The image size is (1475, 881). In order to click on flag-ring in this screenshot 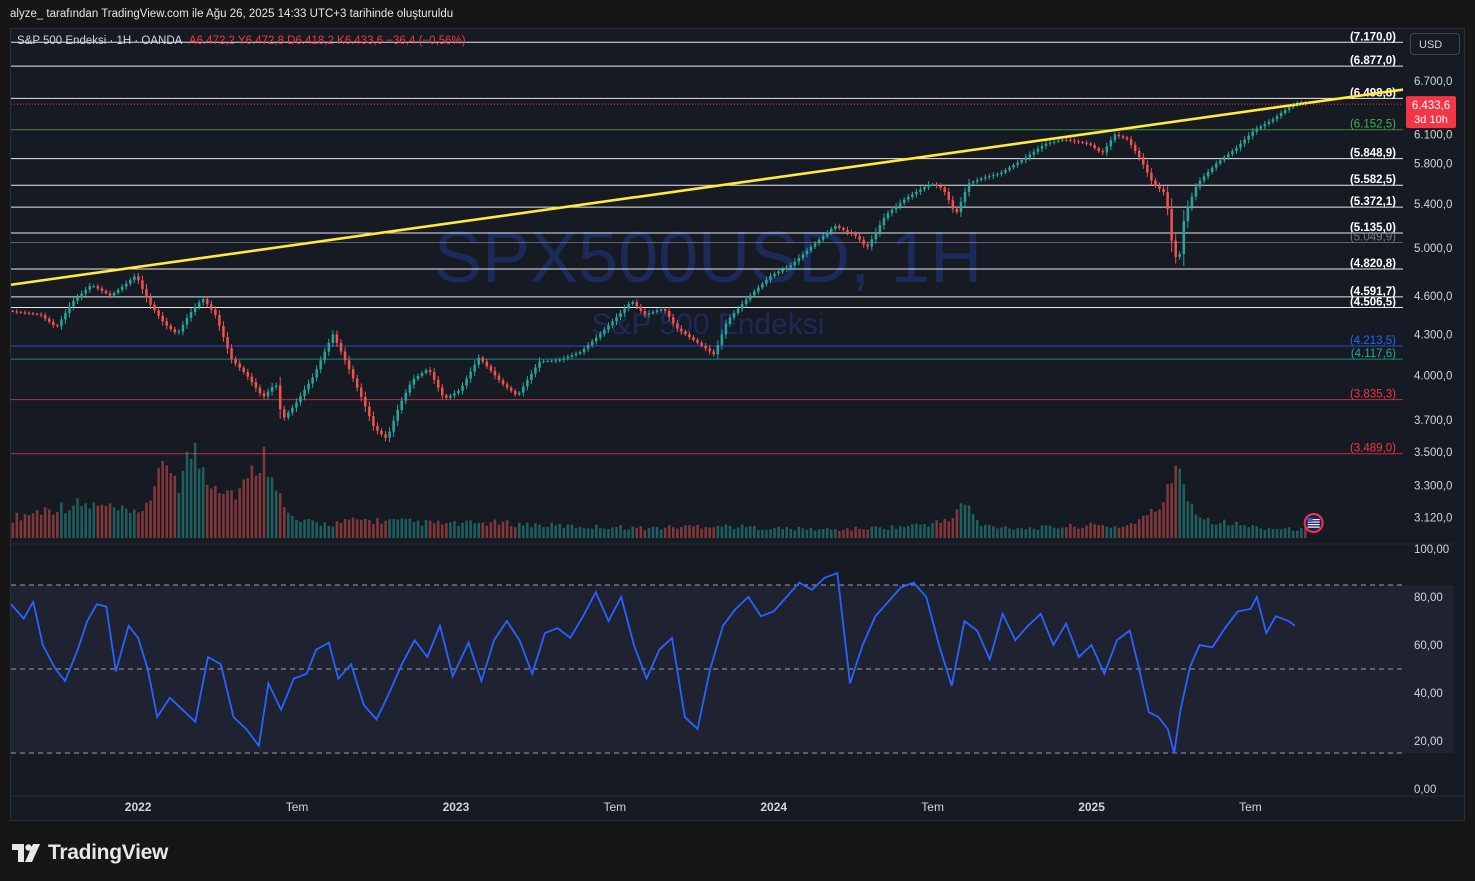, I will do `click(1313, 523)`.